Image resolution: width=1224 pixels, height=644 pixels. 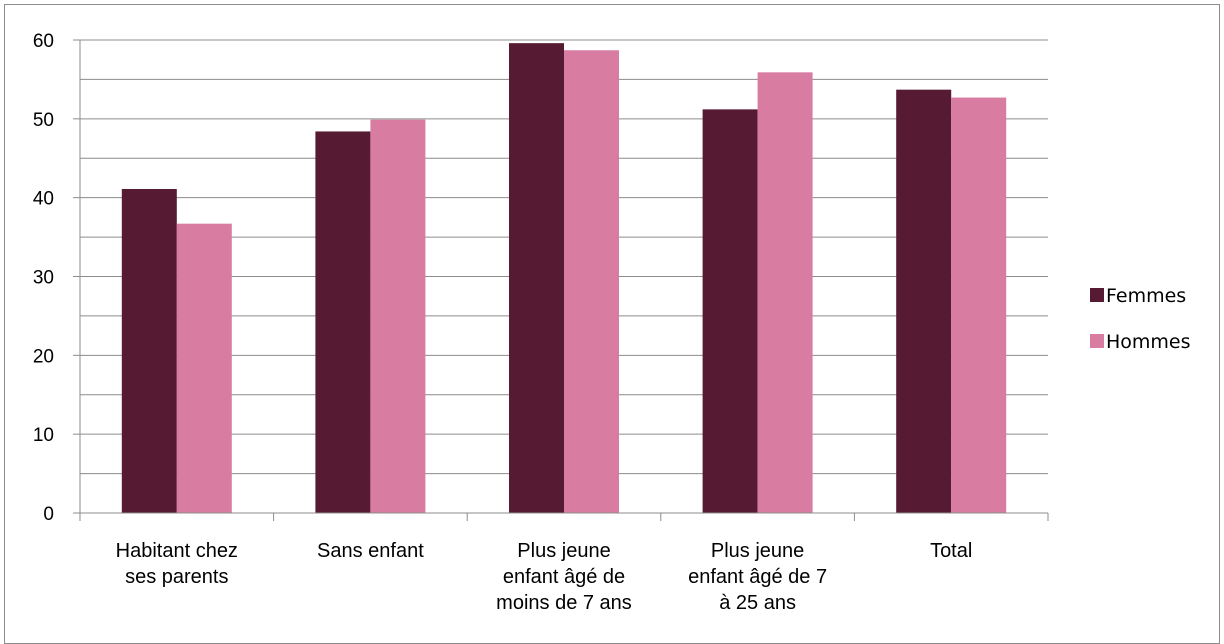 What do you see at coordinates (43, 356) in the screenshot?
I see `y-tick-label: 20` at bounding box center [43, 356].